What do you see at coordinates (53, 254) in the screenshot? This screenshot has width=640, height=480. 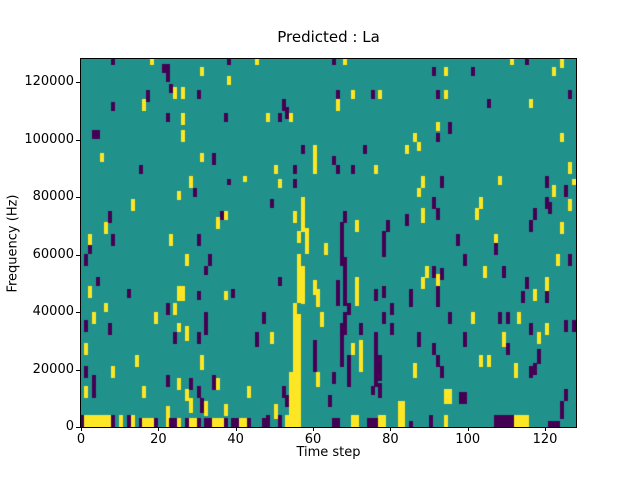 I see `y-tick-label: 60000` at bounding box center [53, 254].